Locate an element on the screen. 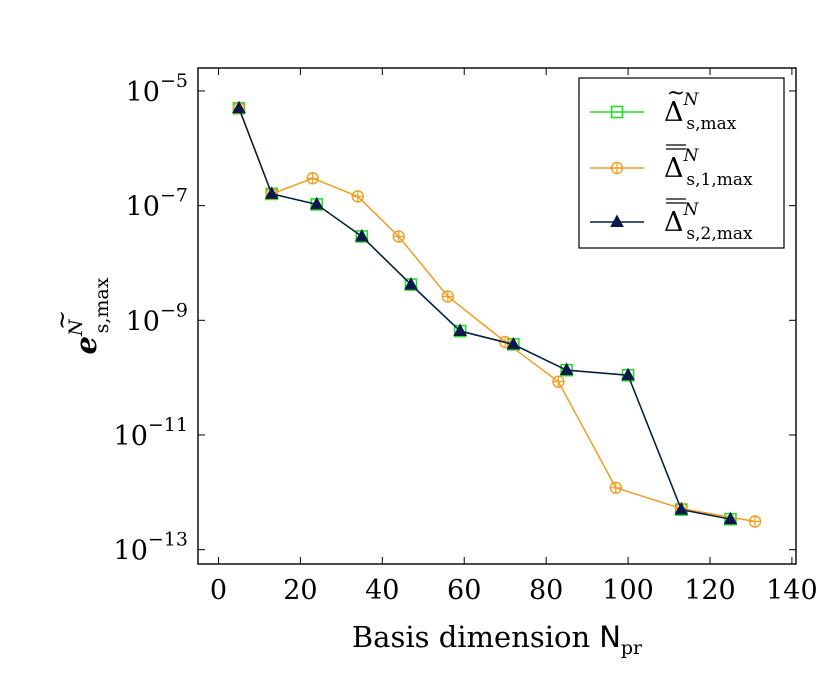 This screenshot has height=682, width=830. legend: ~ΔN s,max ΔN s,1,max ΔN s,2,max is located at coordinates (681, 163).